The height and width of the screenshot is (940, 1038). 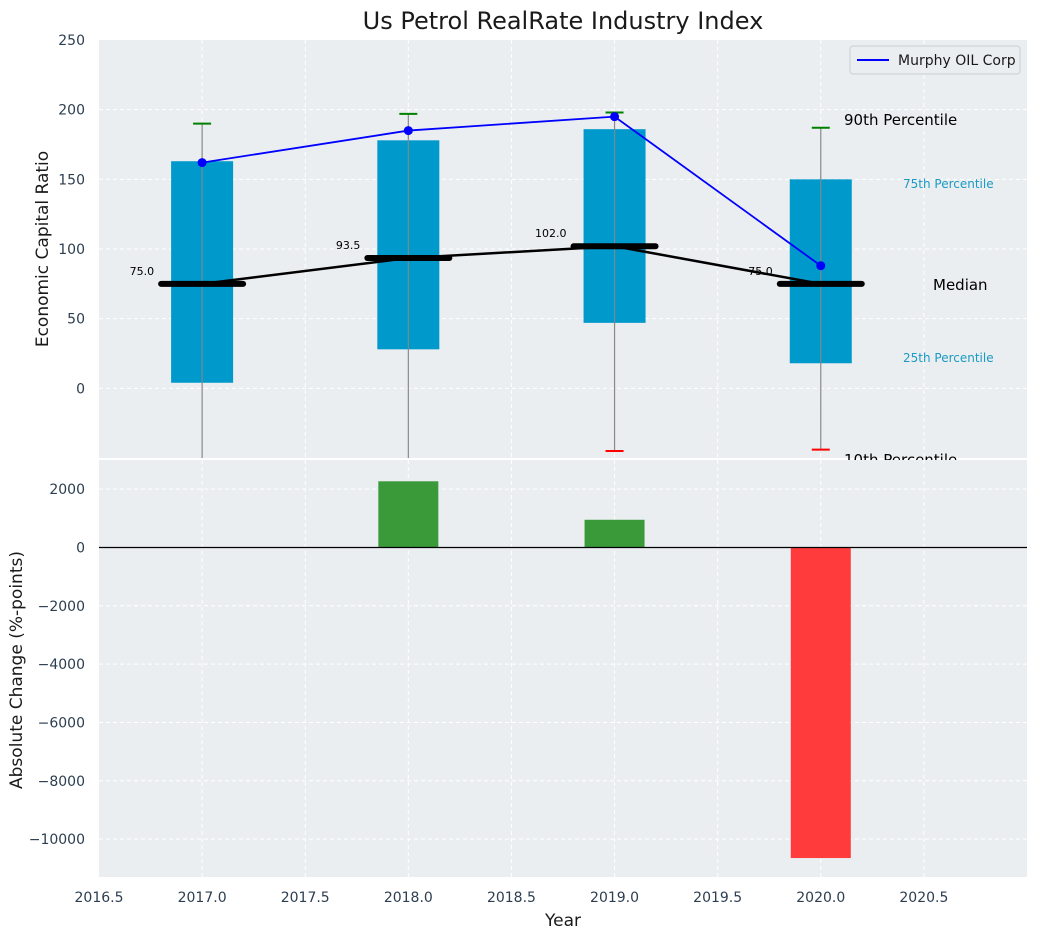 I want to click on legend: Murphy OIL Corp, so click(x=935, y=60).